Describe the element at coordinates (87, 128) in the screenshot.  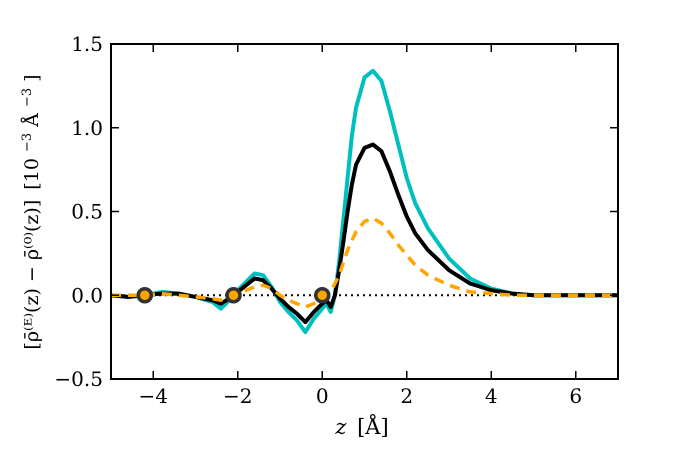
I see `y-tick-label: 1.0` at that location.